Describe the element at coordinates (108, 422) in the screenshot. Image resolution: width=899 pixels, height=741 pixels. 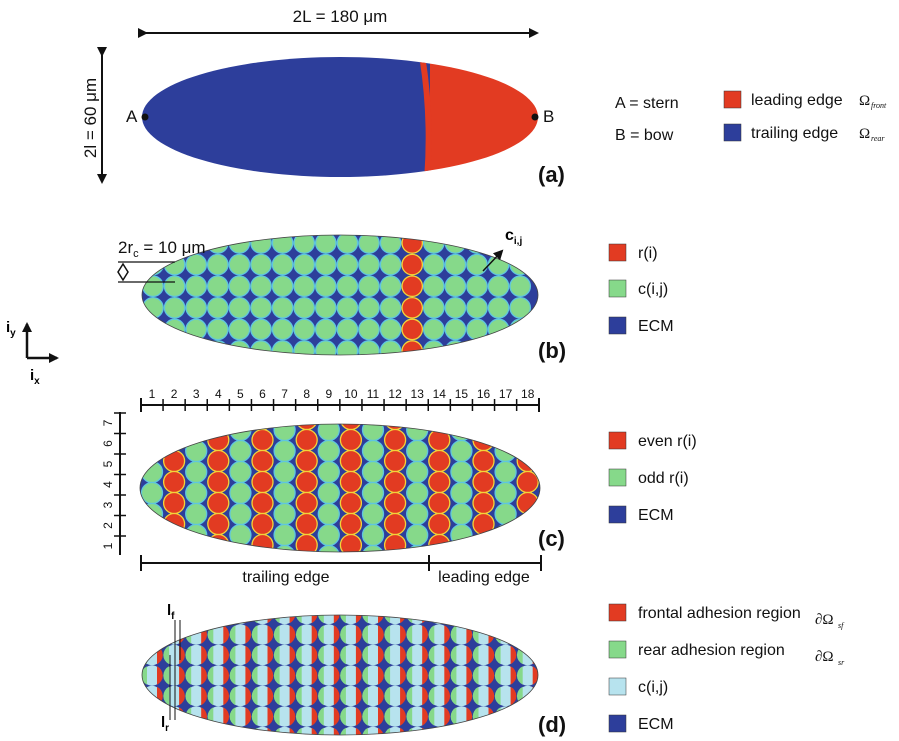
I see `row-number: 7` at that location.